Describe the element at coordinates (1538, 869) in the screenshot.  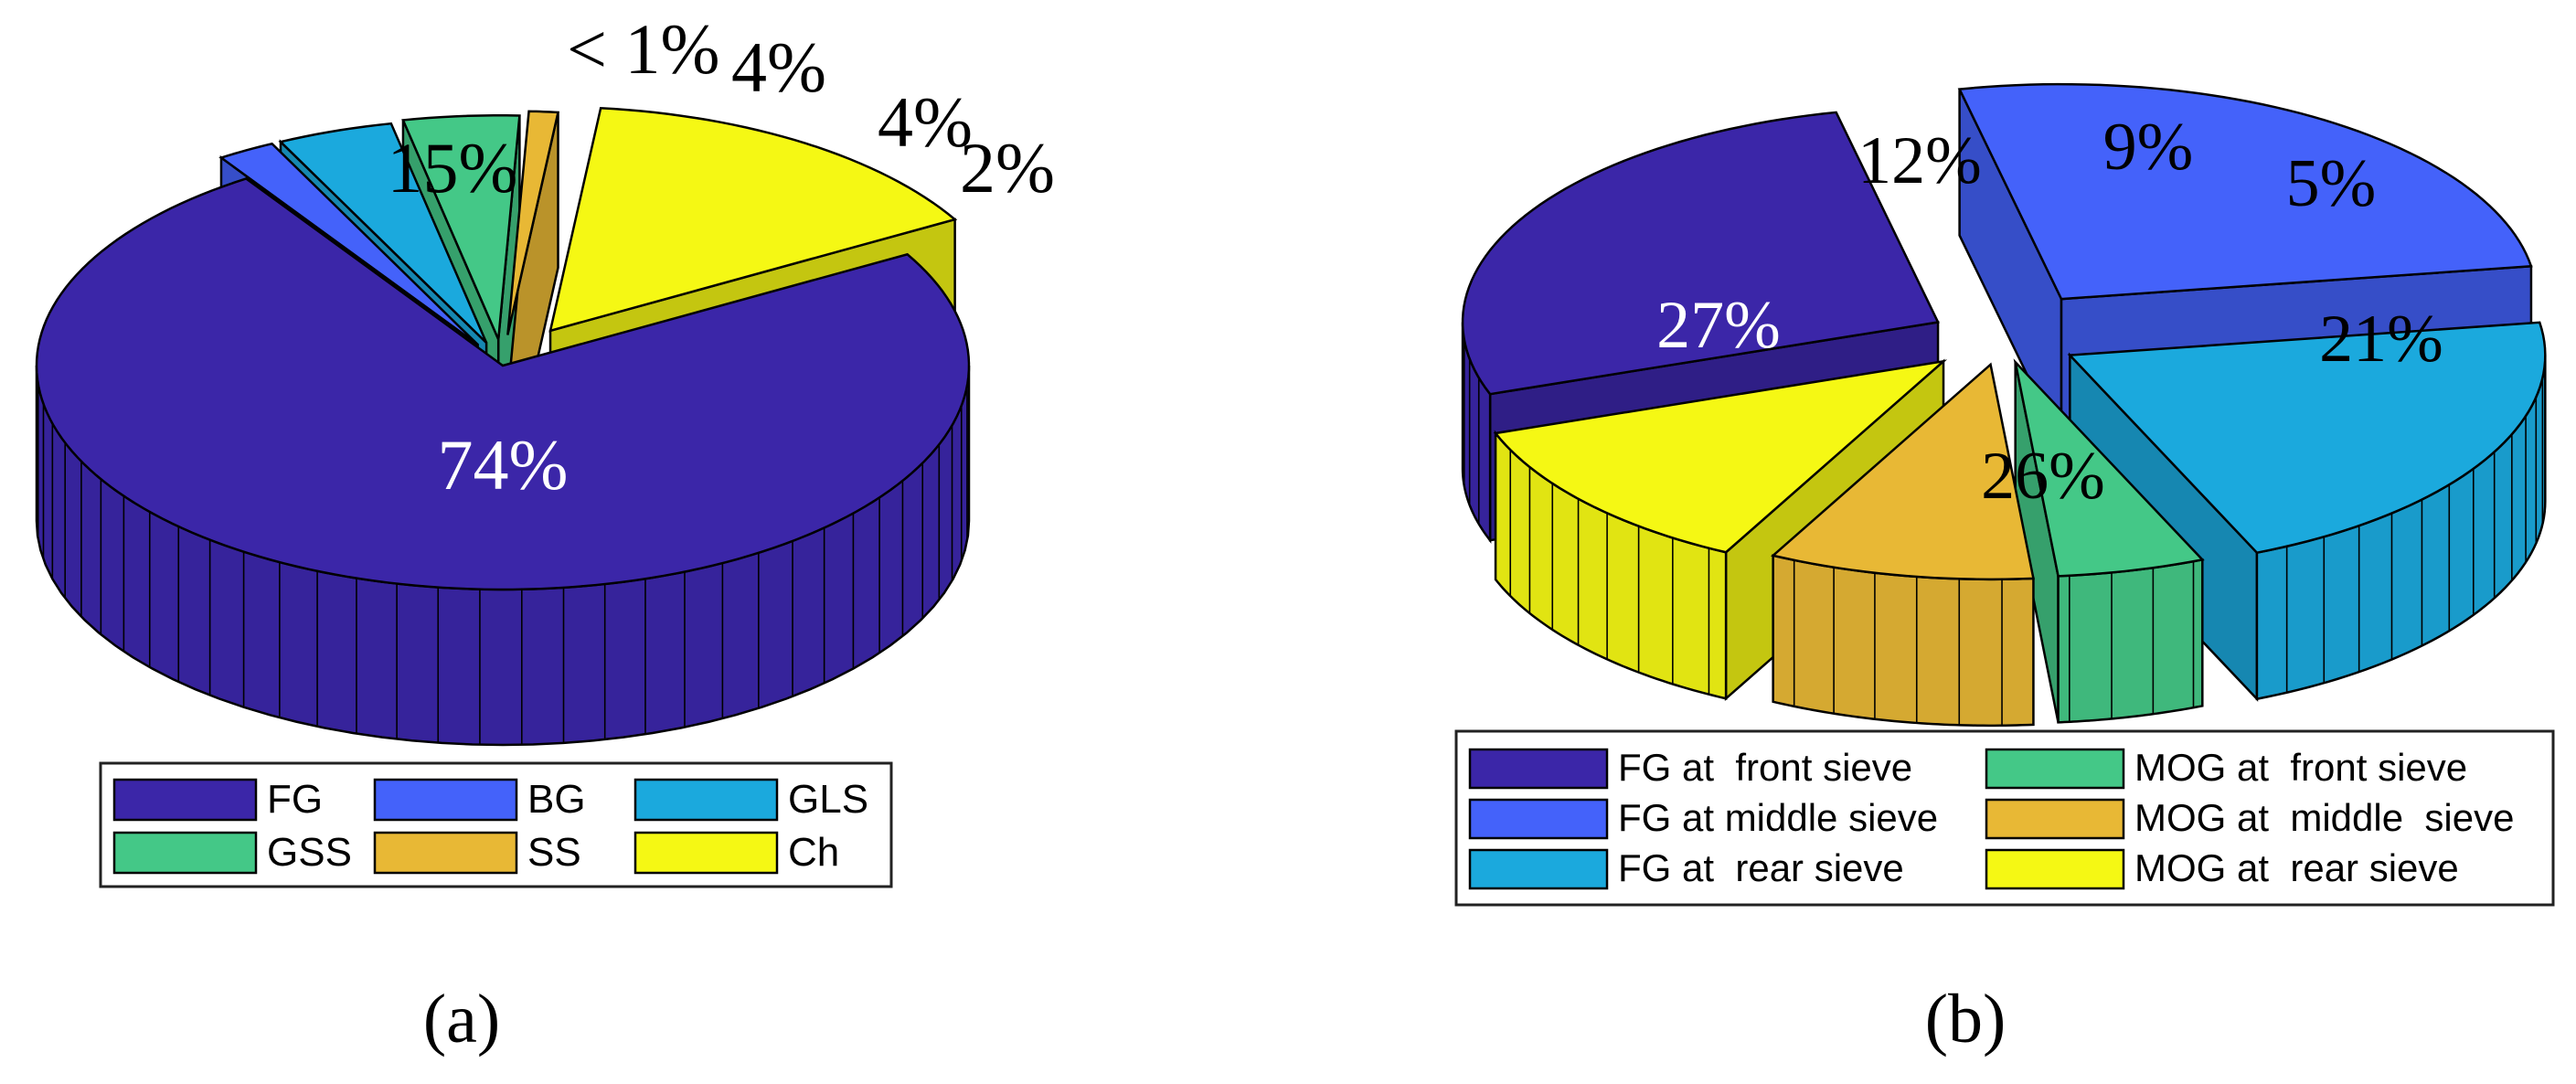
I see `legend-swatch-fg-at-rear-sieve` at that location.